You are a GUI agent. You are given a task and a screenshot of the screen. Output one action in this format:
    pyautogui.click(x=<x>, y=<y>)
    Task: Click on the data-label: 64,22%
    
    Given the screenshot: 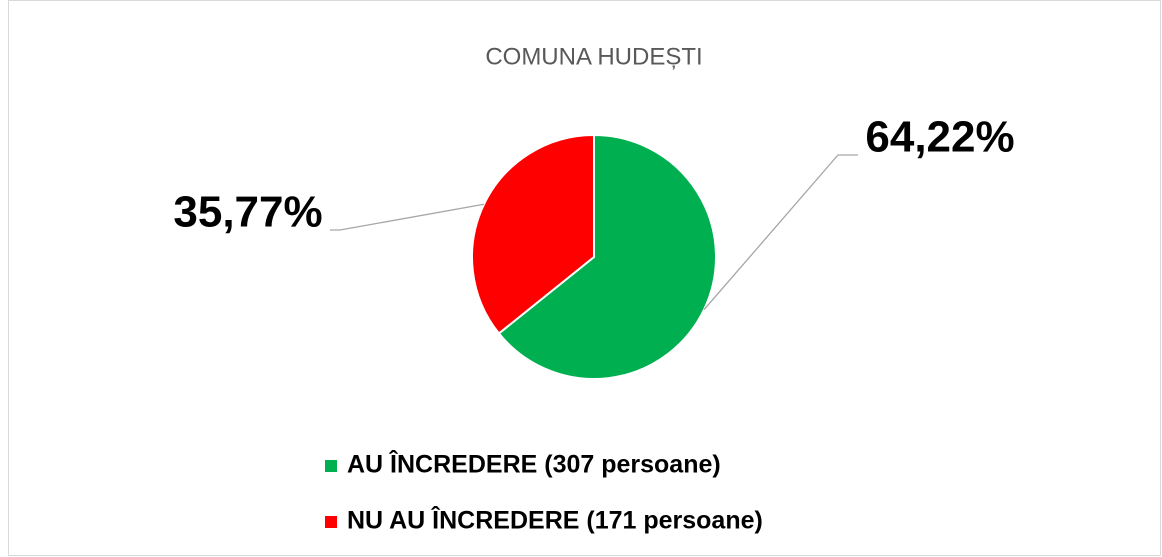 What is the action you would take?
    pyautogui.click(x=939, y=137)
    